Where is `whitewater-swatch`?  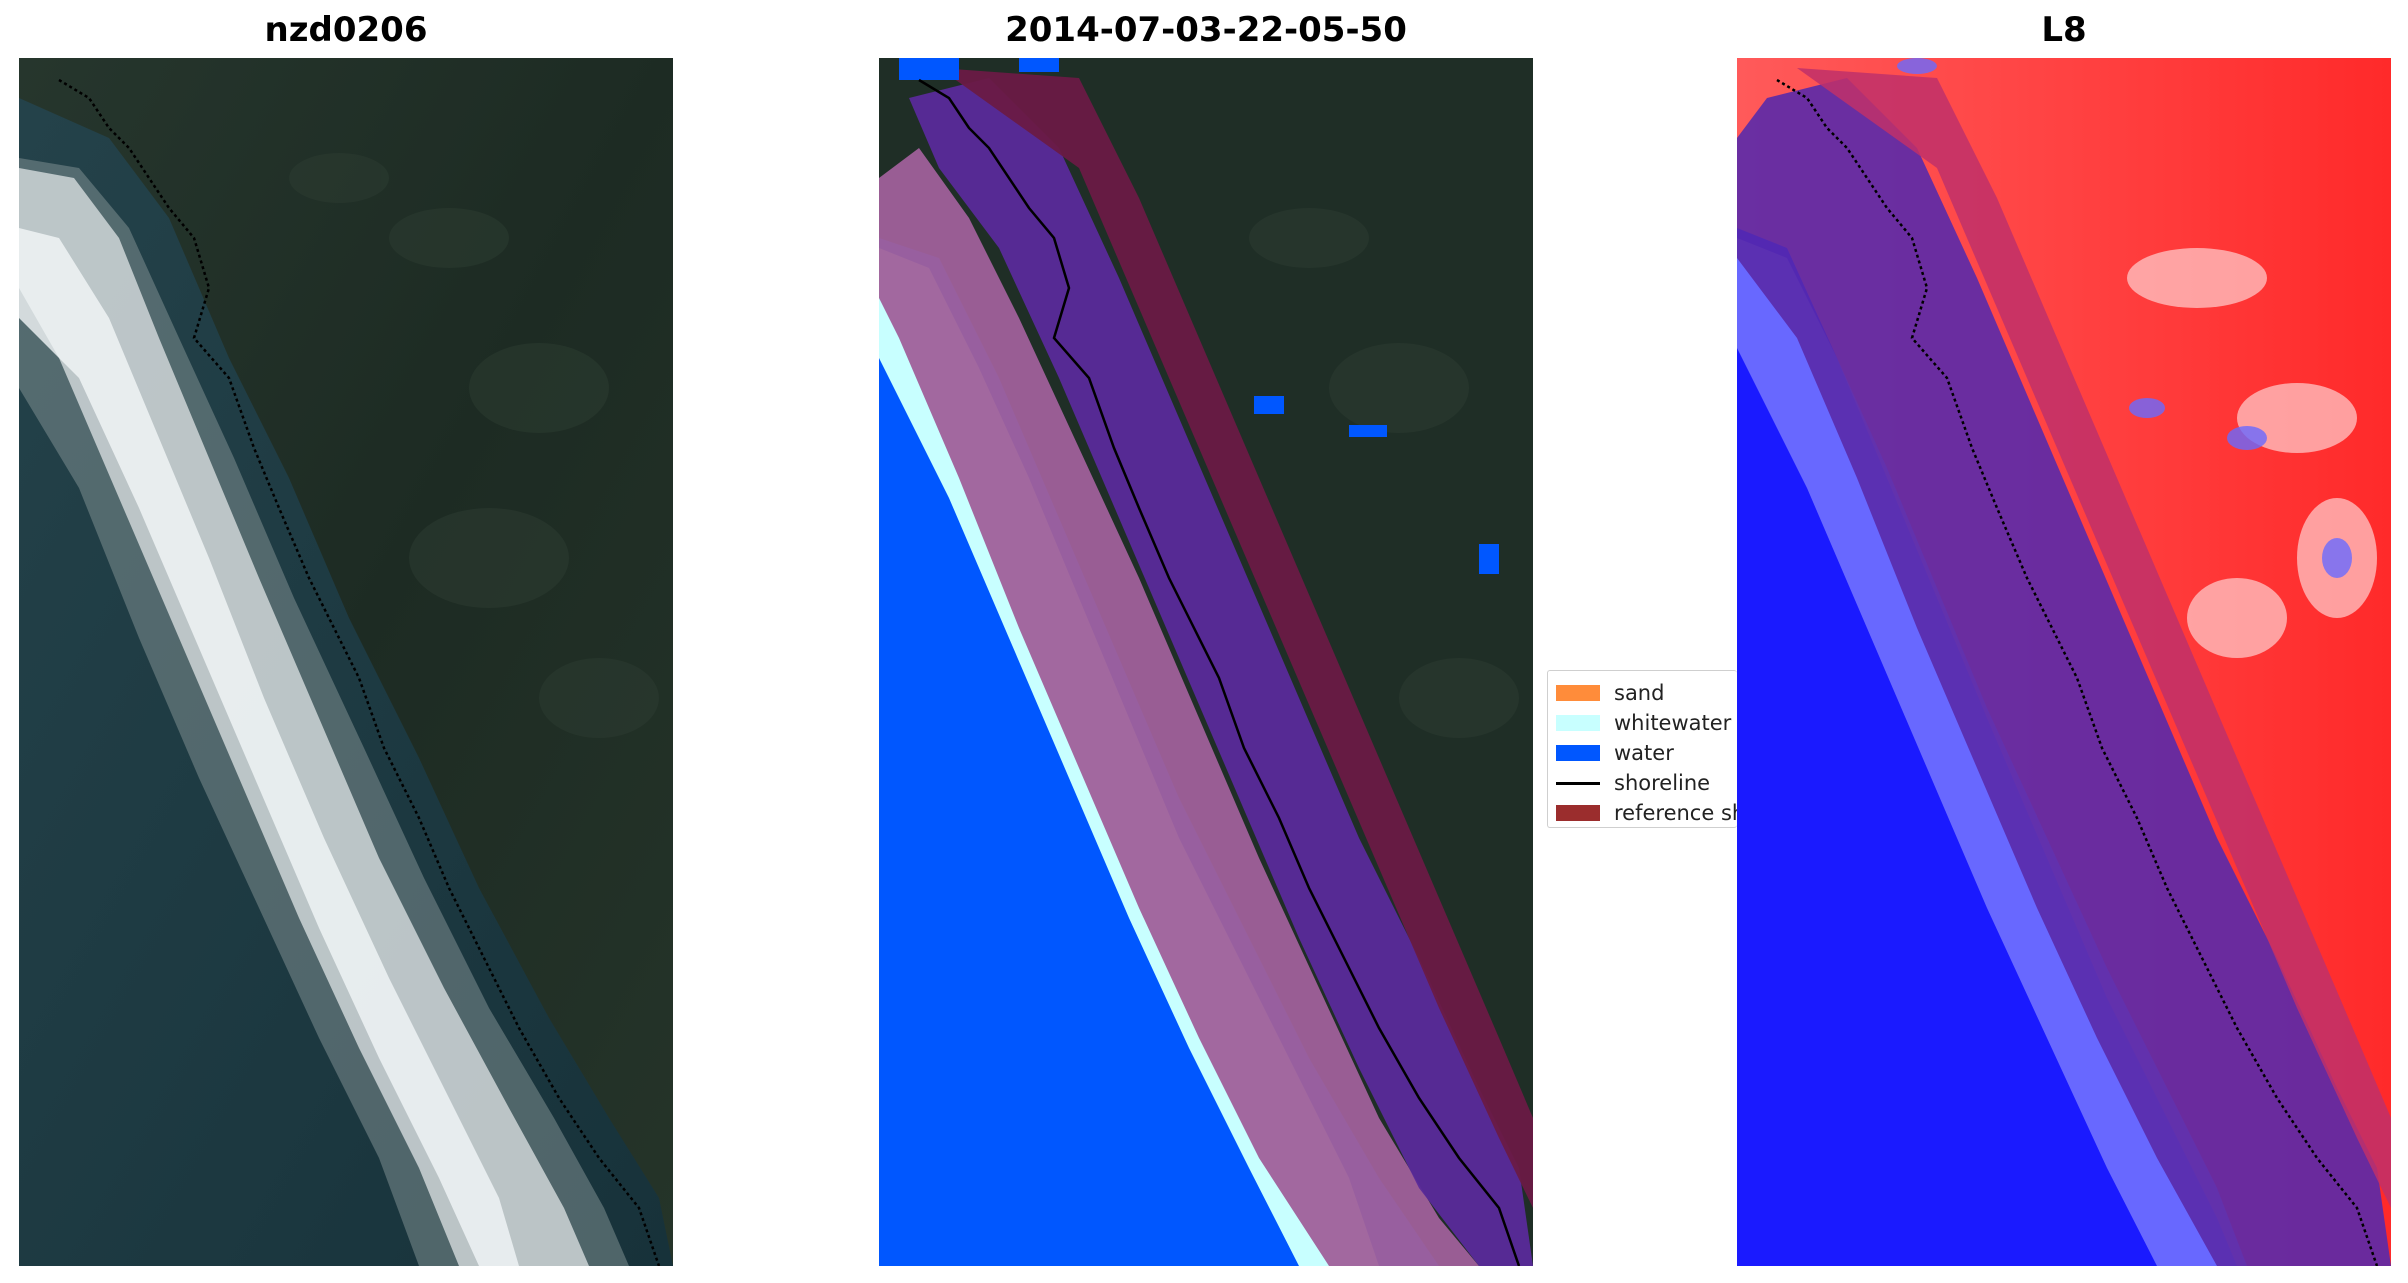
whitewater-swatch is located at coordinates (1578, 723).